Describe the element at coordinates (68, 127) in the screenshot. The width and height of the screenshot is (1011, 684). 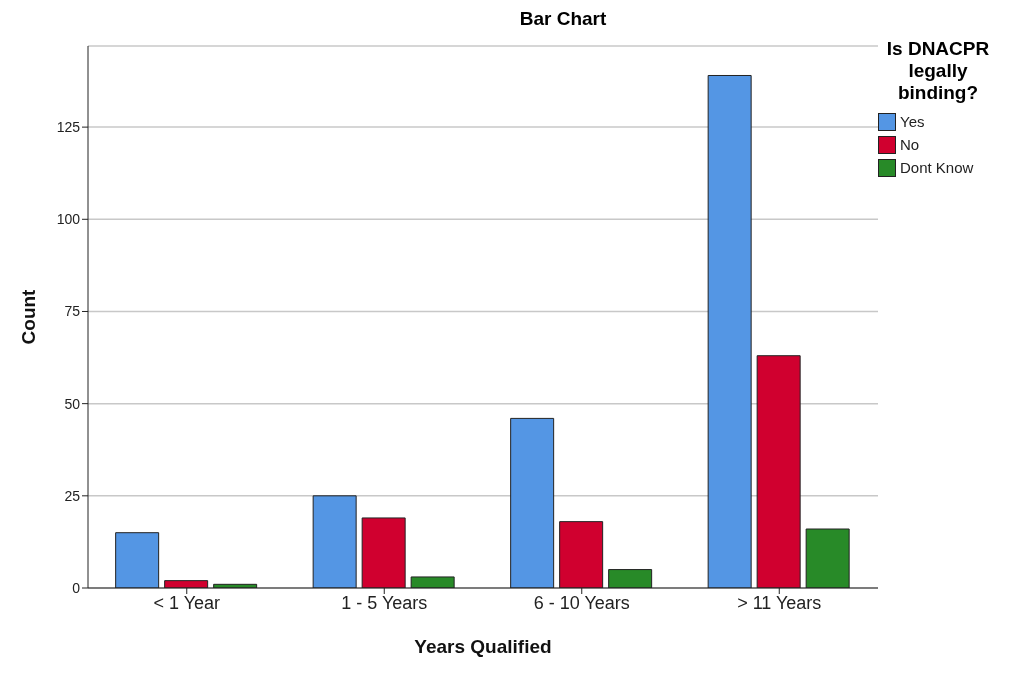
I see `y-tick-label: 125` at that location.